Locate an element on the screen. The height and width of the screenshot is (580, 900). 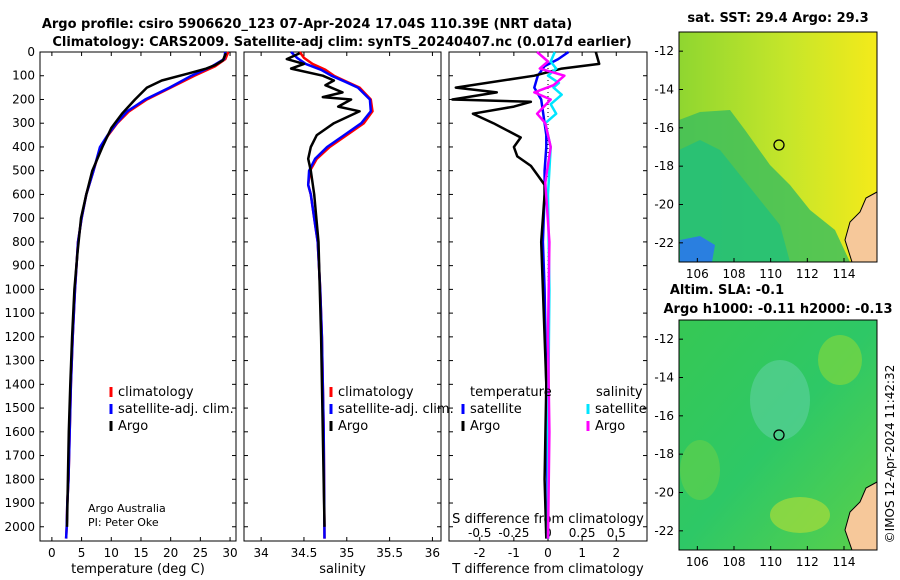
x-tick-label: 20 is located at coordinates (170, 553).